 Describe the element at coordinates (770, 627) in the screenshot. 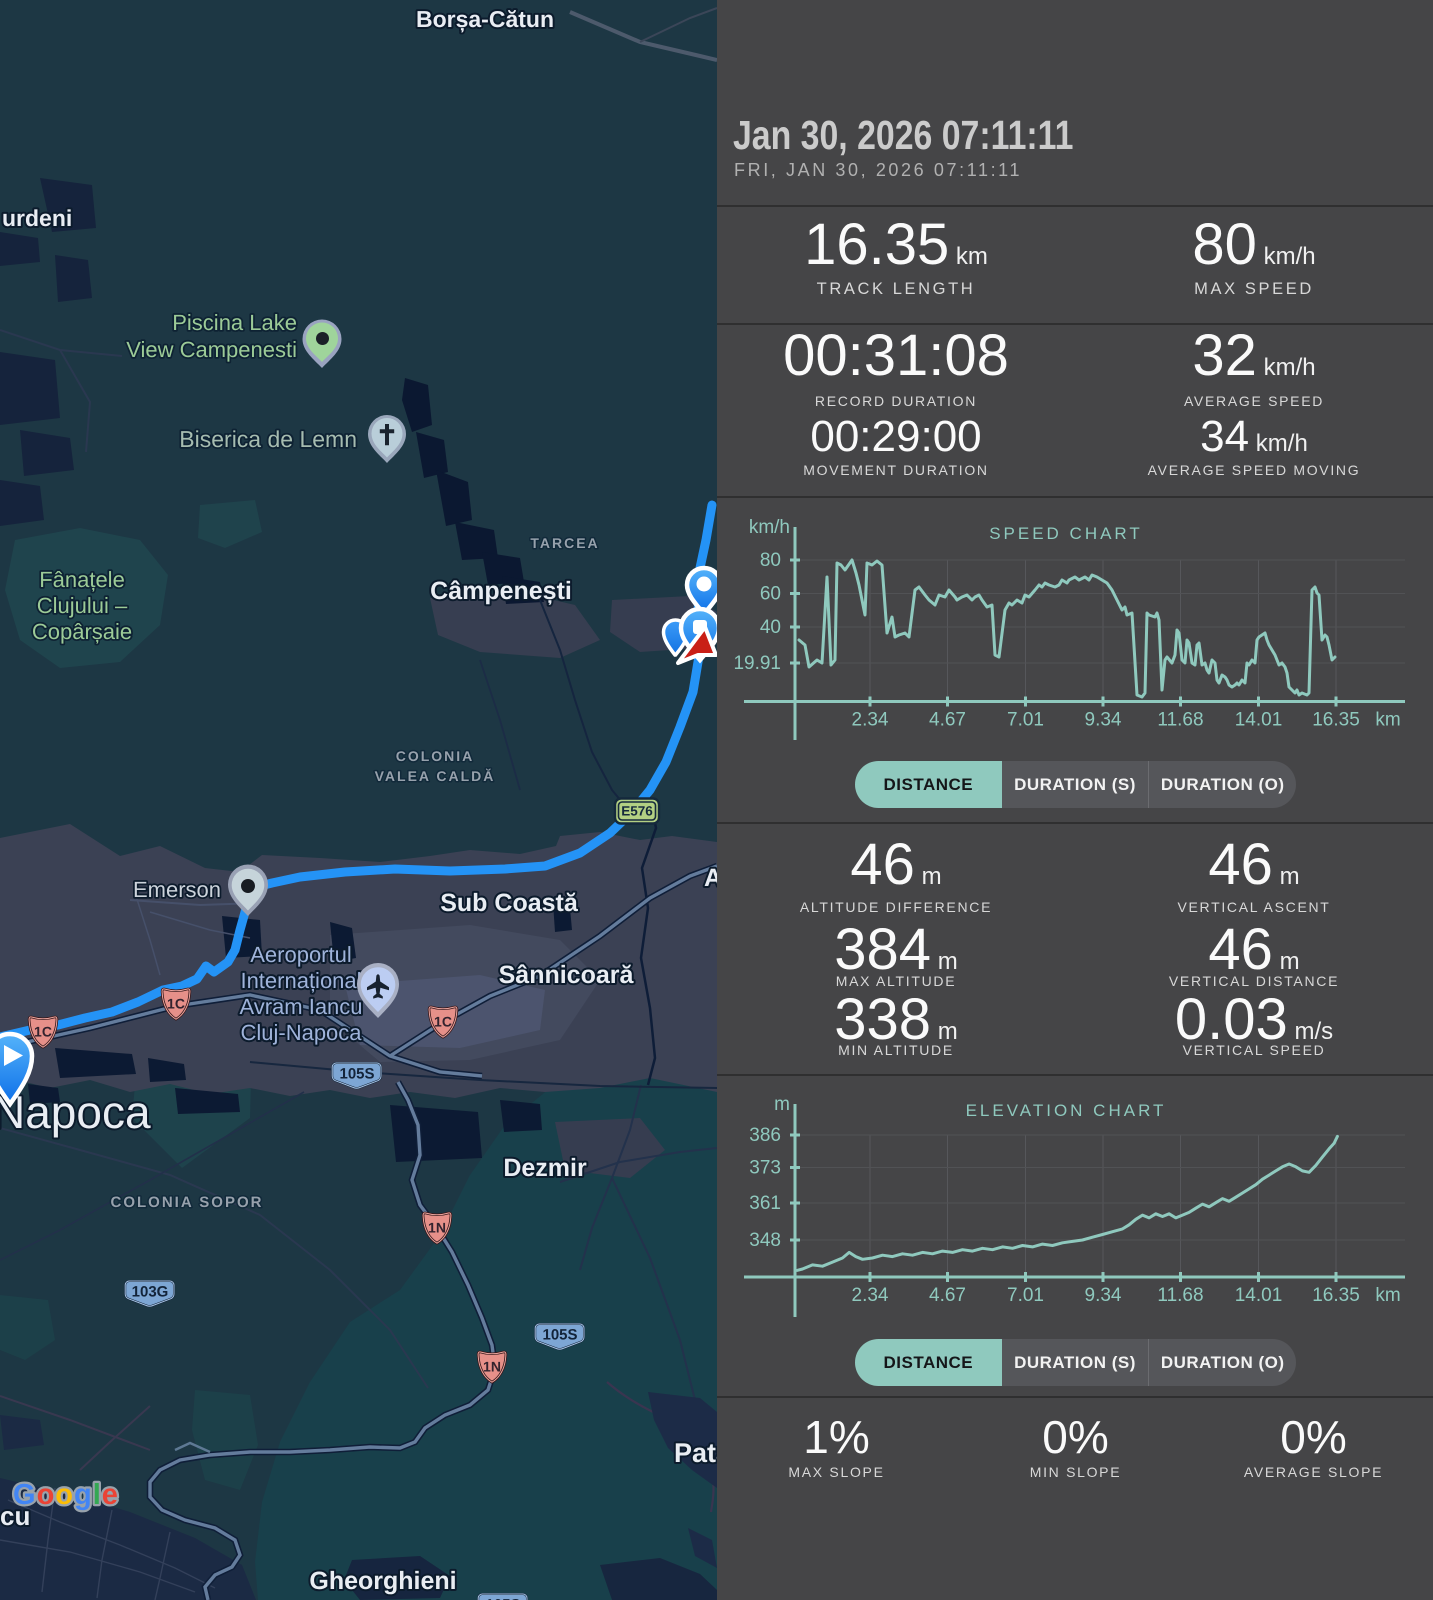

I see `svg-text: 40` at that location.